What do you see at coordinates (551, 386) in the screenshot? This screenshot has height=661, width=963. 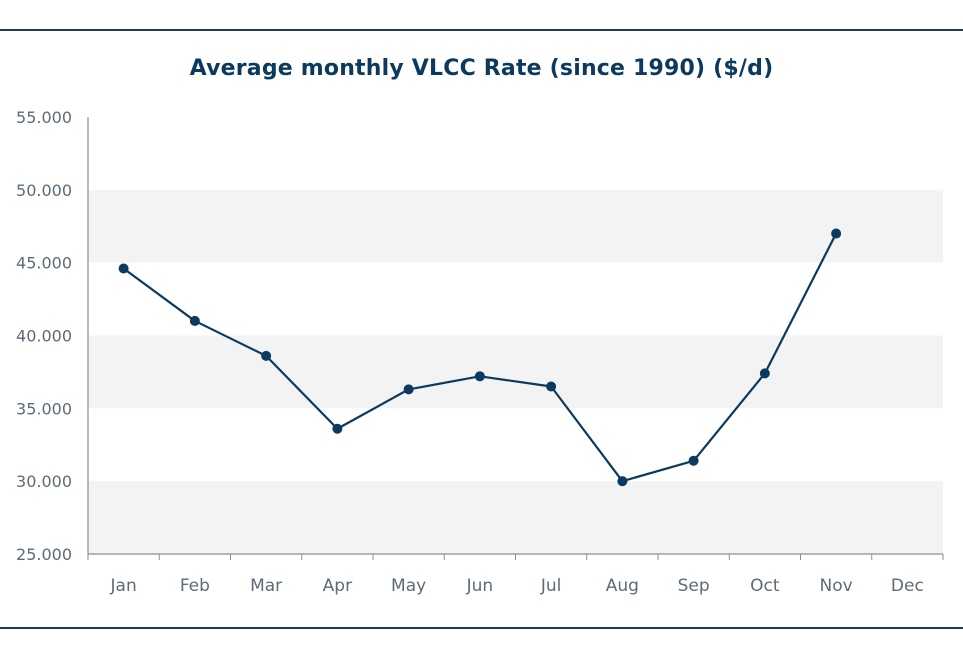 I see `data-point-jul` at bounding box center [551, 386].